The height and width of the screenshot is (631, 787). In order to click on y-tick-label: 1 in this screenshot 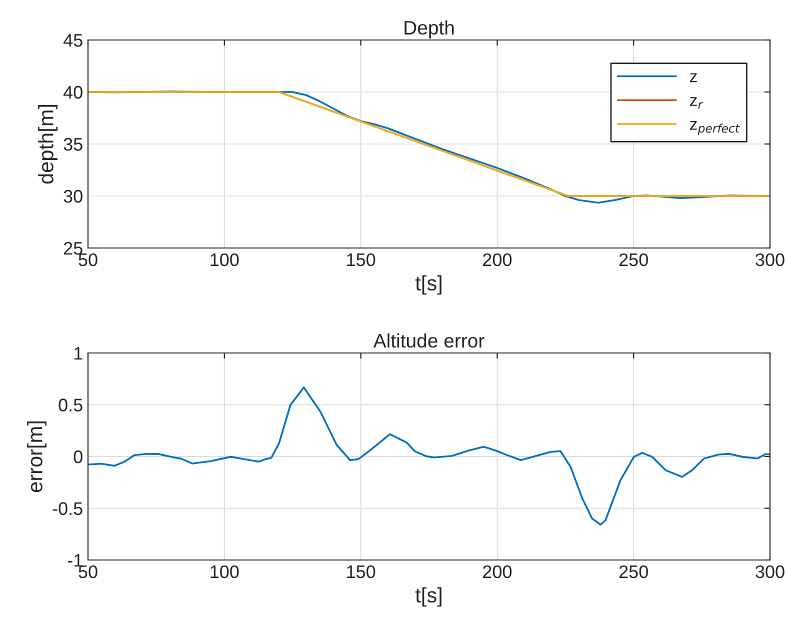, I will do `click(78, 353)`.